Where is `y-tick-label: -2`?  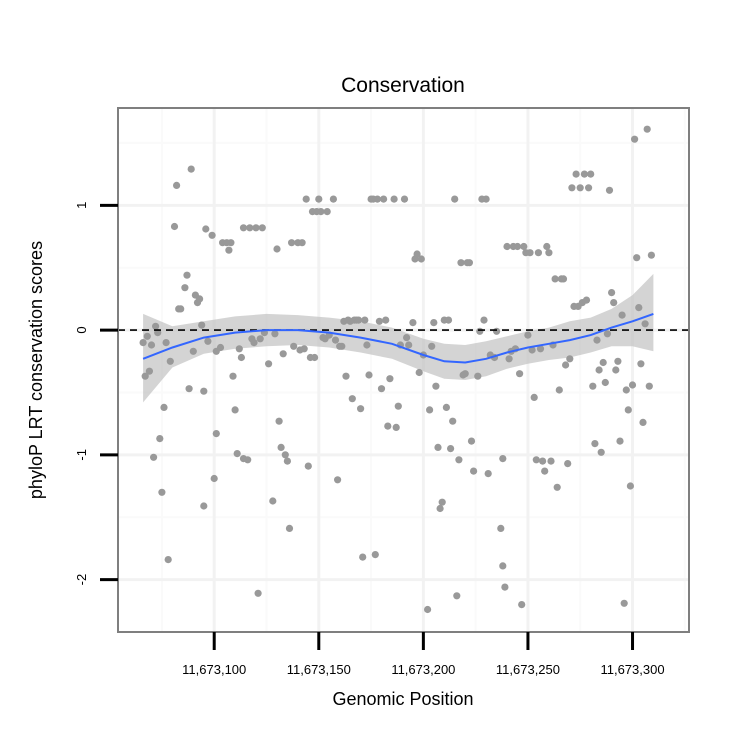
y-tick-label: -2 is located at coordinates (81, 580).